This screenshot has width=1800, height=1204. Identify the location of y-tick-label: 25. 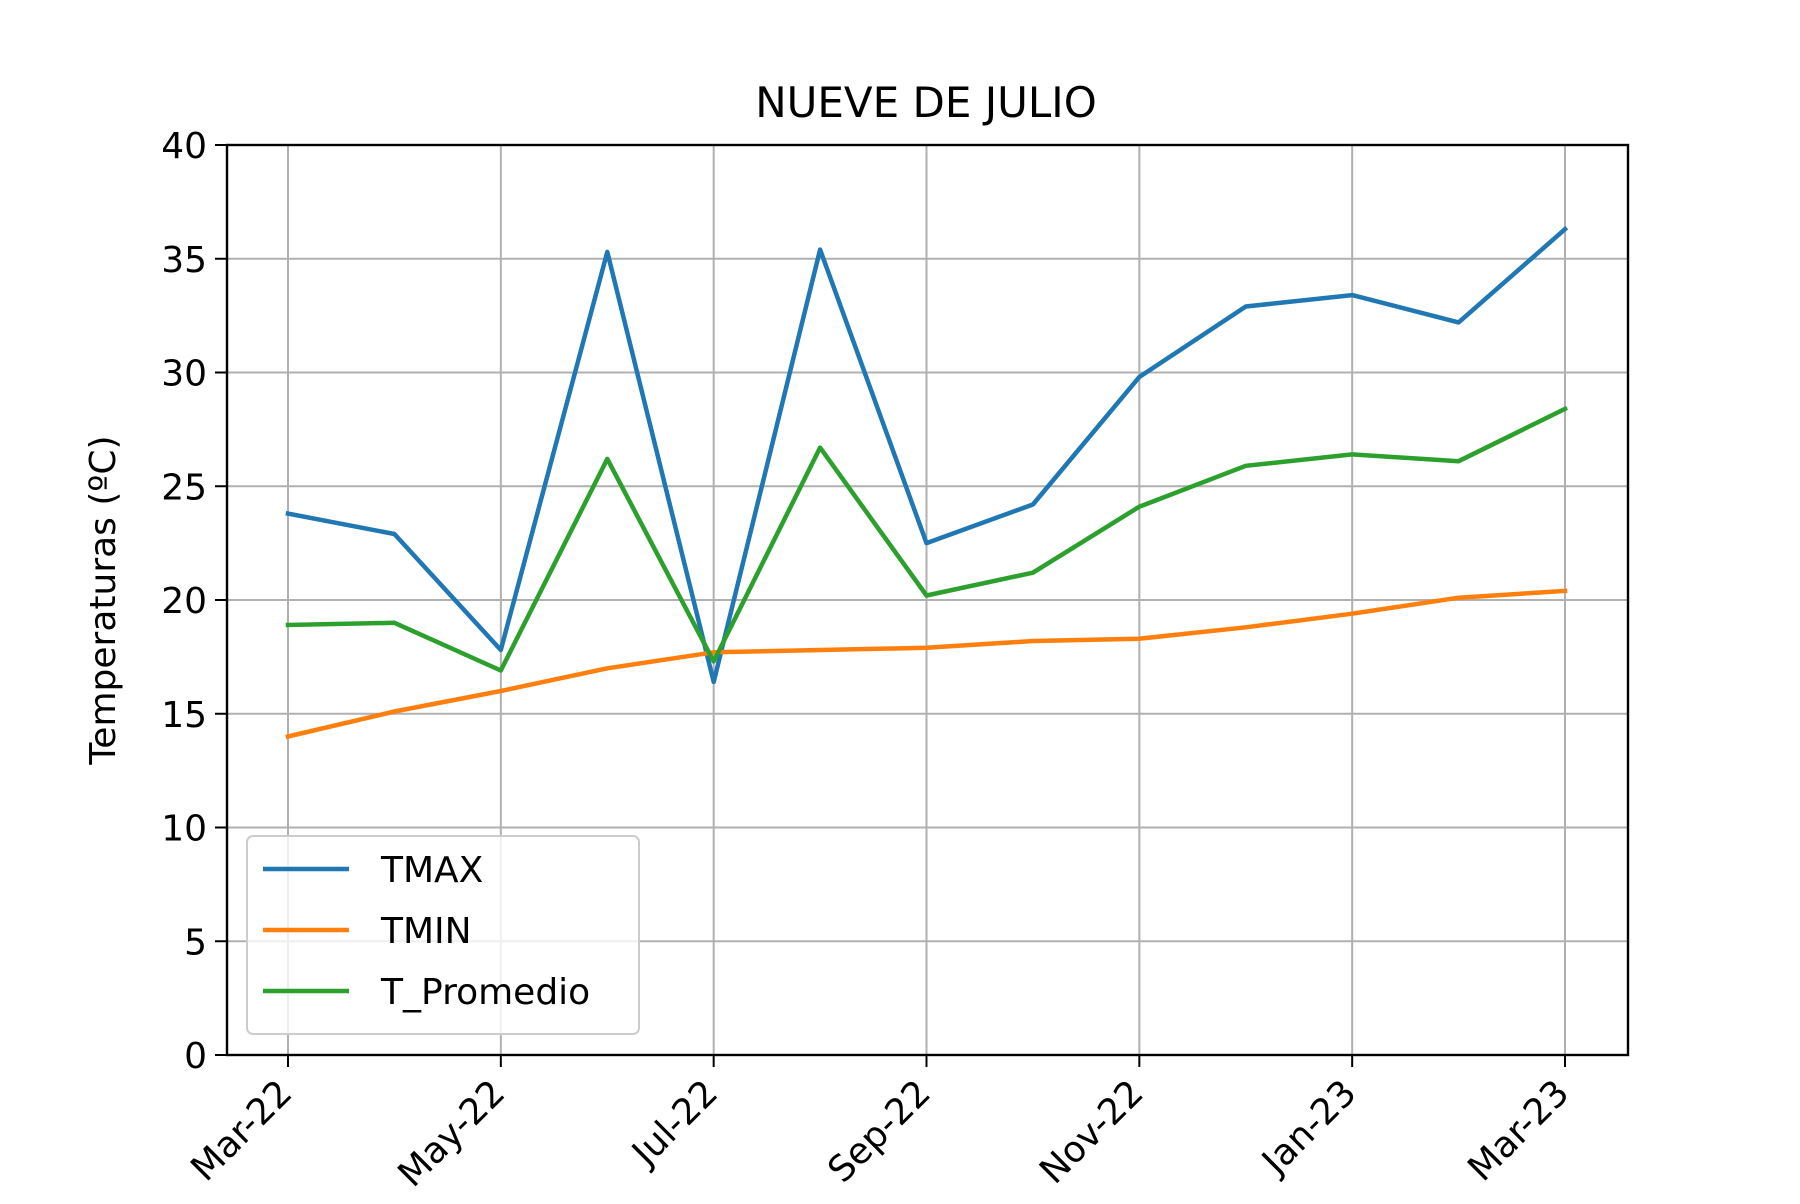
(184, 487).